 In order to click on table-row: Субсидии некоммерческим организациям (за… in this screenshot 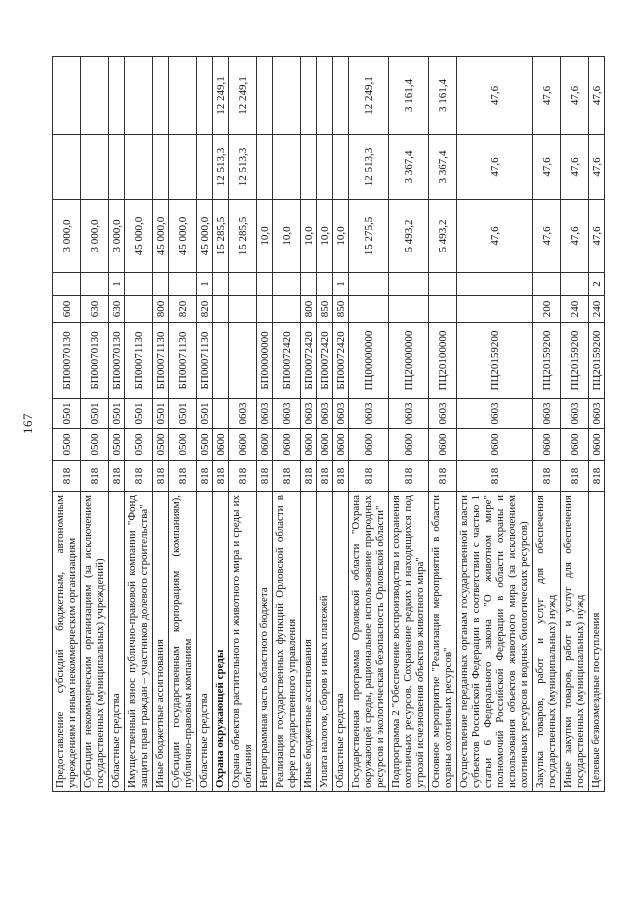, I will do `click(94, 424)`.